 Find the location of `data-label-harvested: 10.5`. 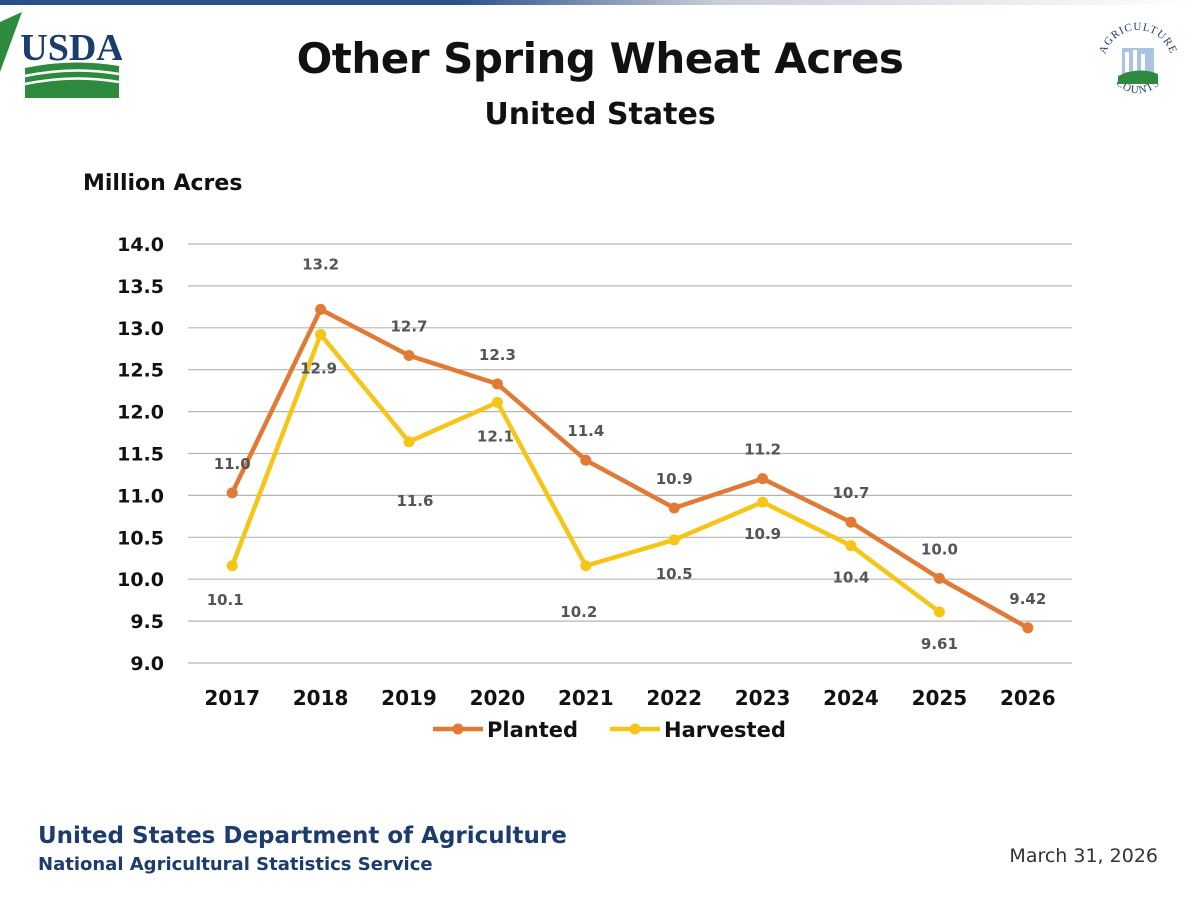

data-label-harvested: 10.5 is located at coordinates (674, 574).